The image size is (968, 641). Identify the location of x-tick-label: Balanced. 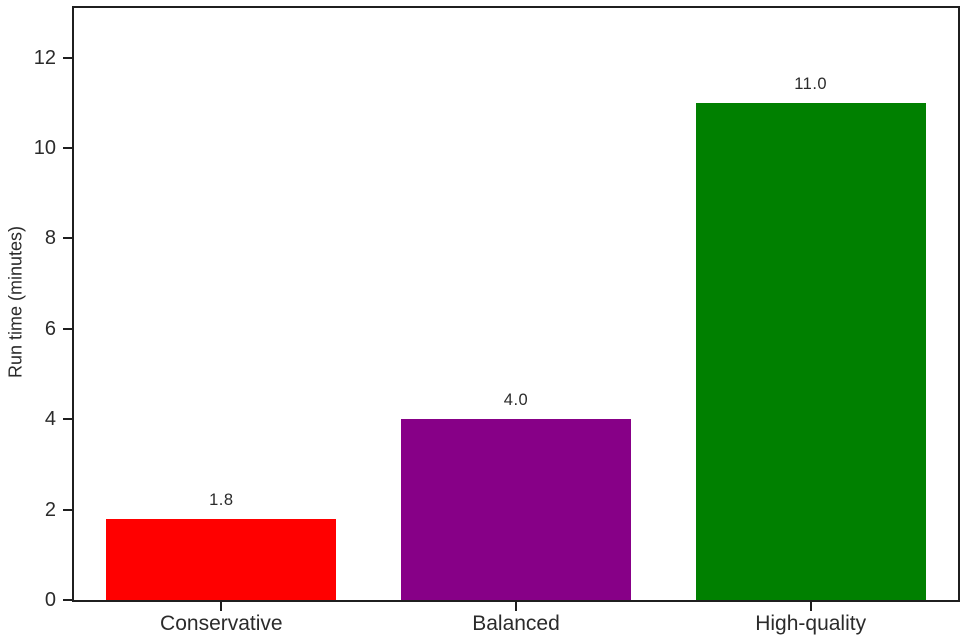
(516, 623).